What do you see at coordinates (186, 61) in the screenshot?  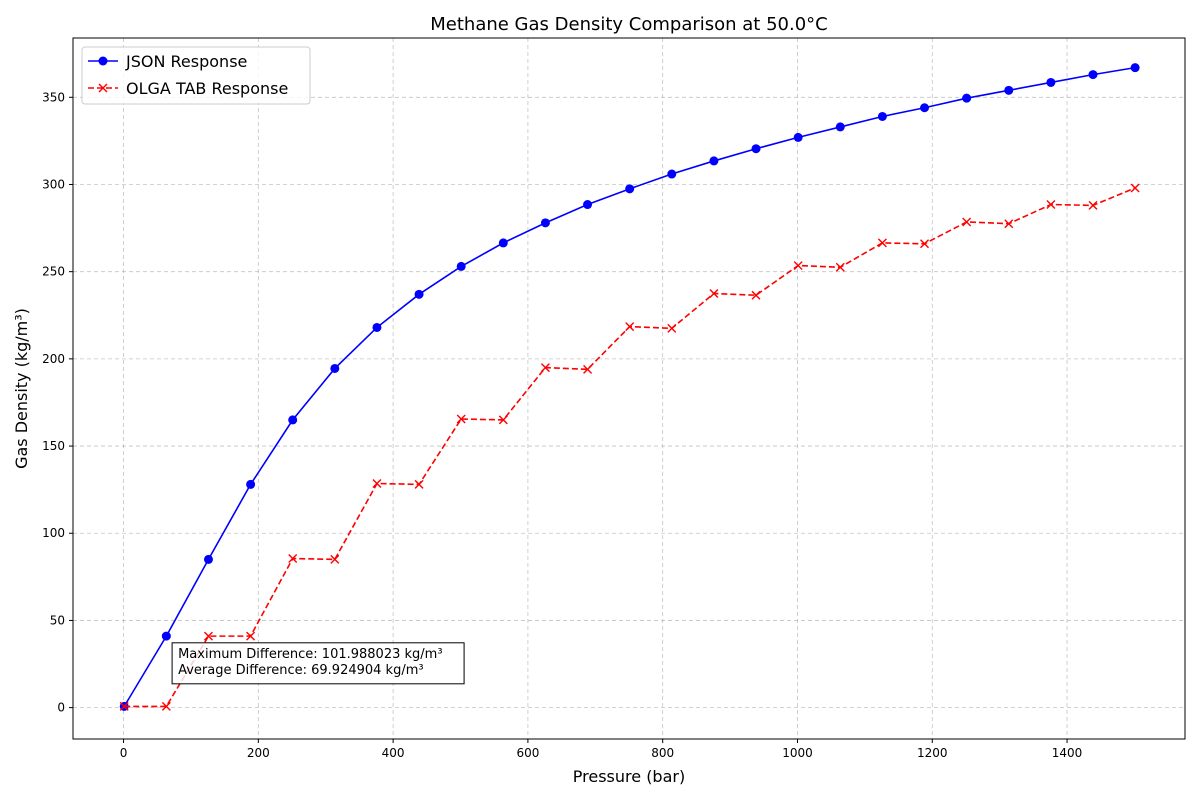 I see `legend-label: JSON Response` at bounding box center [186, 61].